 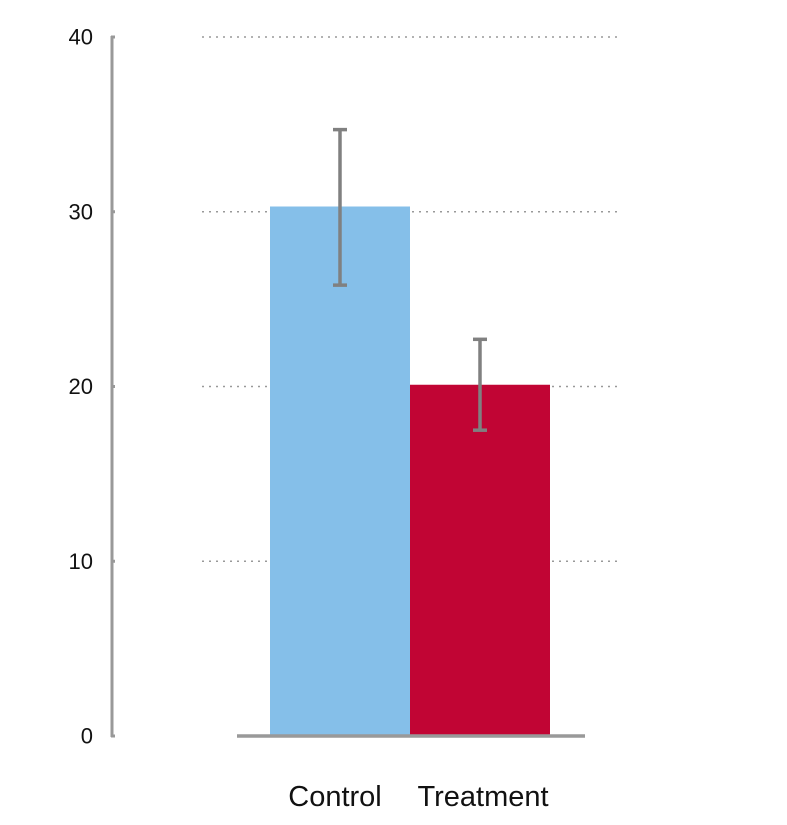 I want to click on bar-treatment, so click(x=480, y=560).